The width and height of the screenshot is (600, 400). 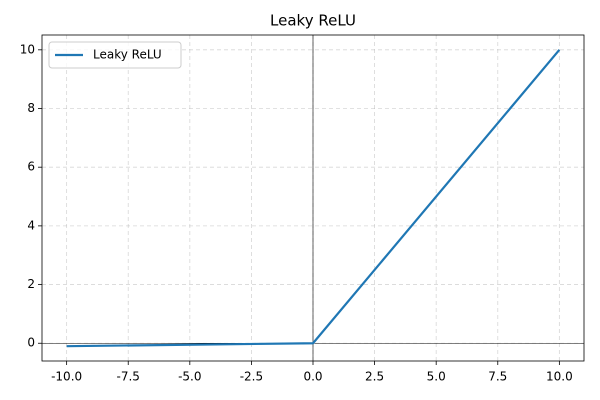 I want to click on x-tick-label: -7.5, so click(x=128, y=377).